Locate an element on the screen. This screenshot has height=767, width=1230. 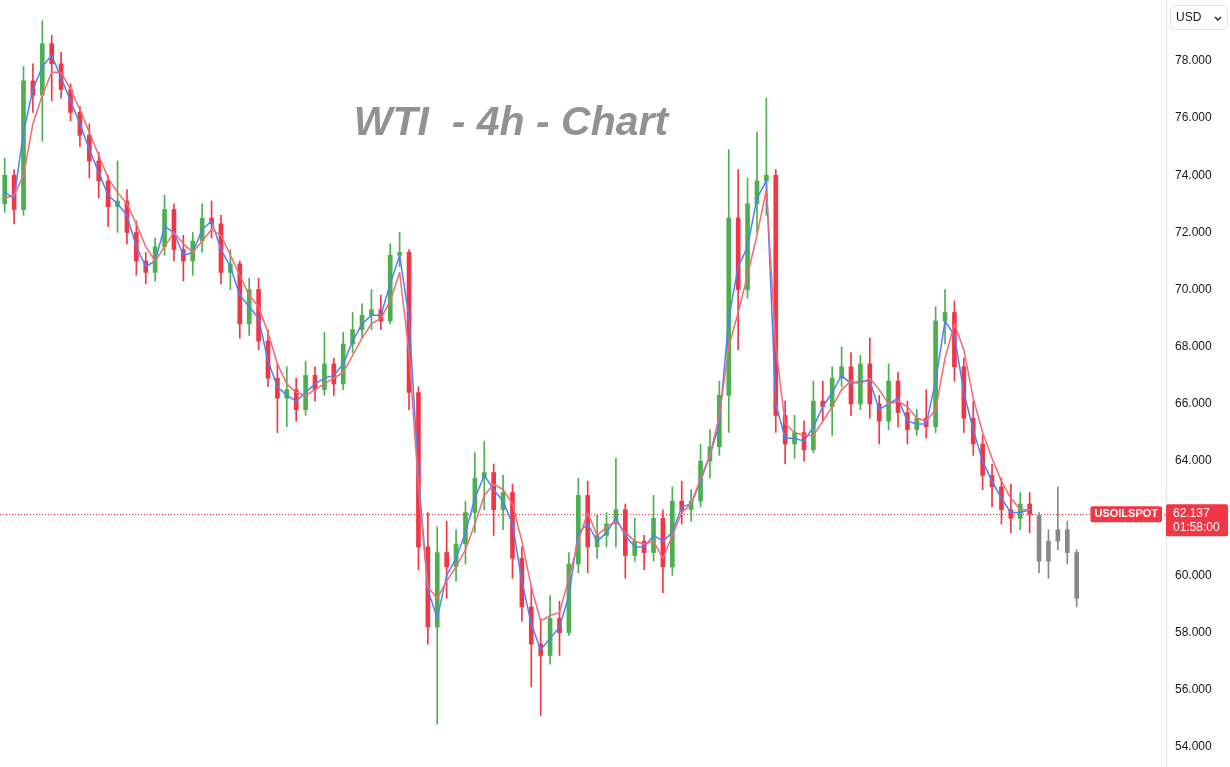
y-tick-label: 64.000 is located at coordinates (1194, 460).